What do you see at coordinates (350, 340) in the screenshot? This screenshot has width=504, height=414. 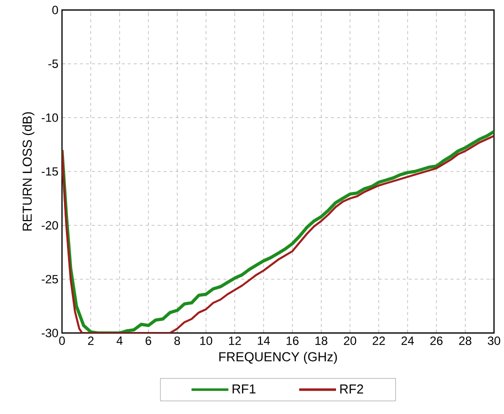 I see `x-tick-label: 20` at bounding box center [350, 340].